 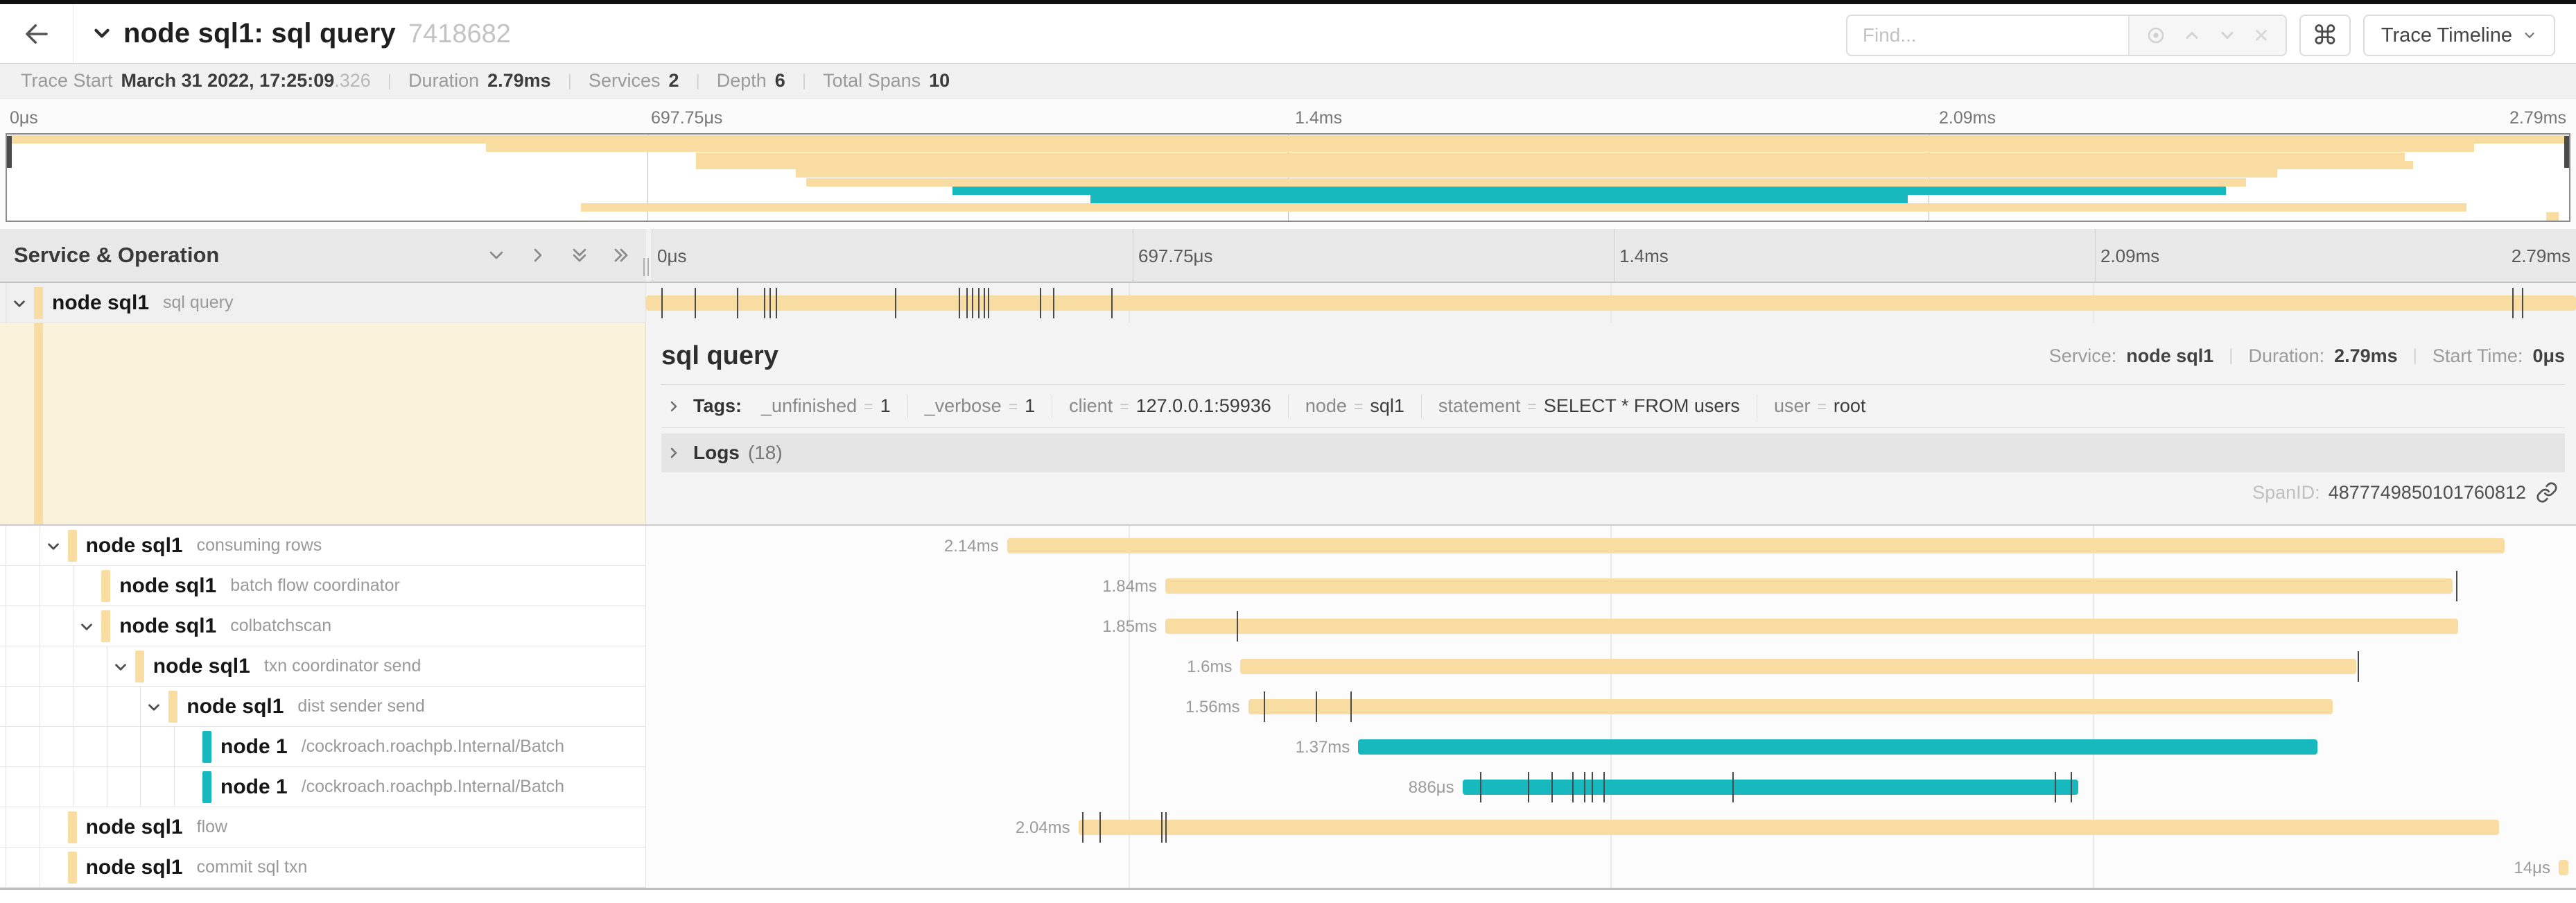 What do you see at coordinates (2261, 35) in the screenshot?
I see `clear-find-icon: ✕` at bounding box center [2261, 35].